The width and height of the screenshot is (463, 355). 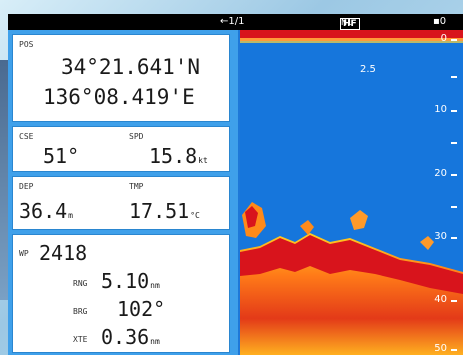 I want to click on depth-scale-50: 50, so click(x=440, y=348).